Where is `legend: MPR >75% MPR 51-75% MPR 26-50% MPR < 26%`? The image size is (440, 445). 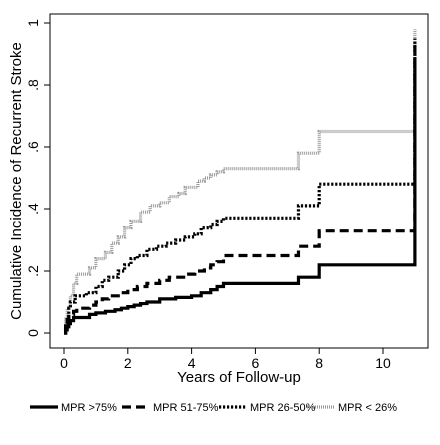 legend: MPR >75% MPR 51-75% MPR 26-50% MPR < 26% is located at coordinates (213, 408).